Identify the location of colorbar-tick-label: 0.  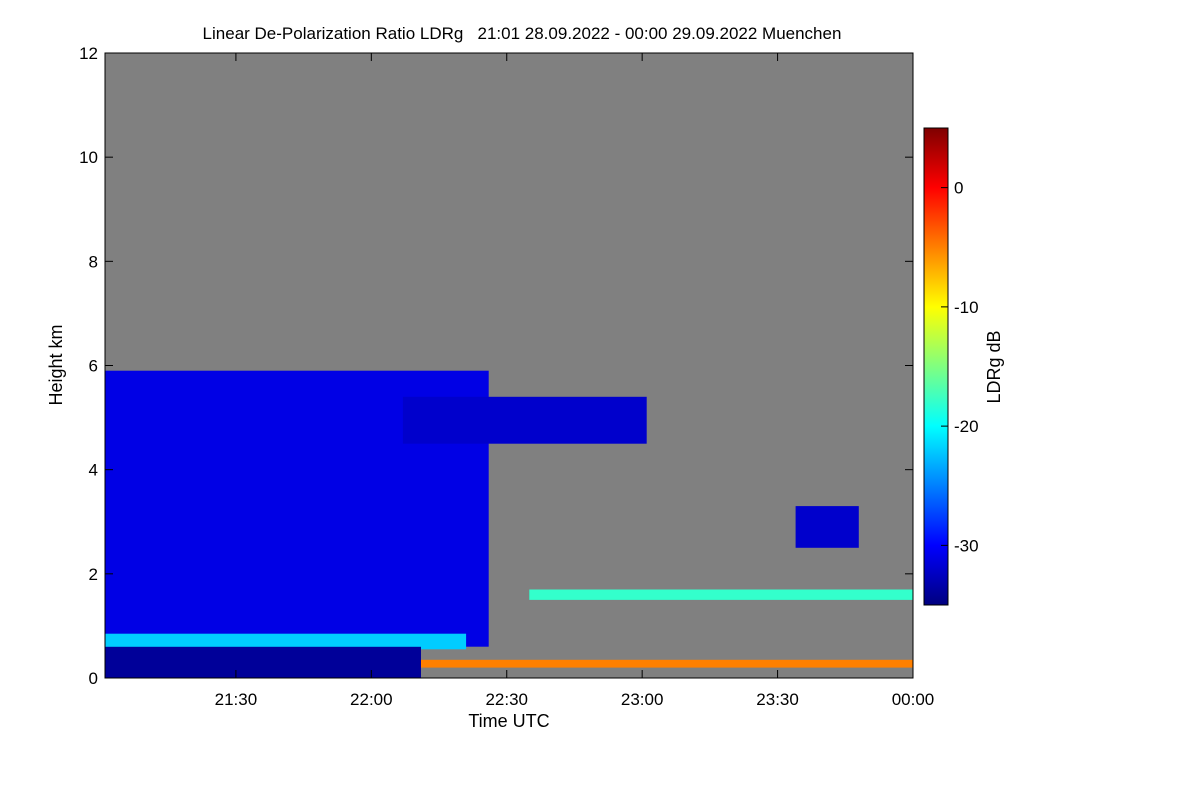
(958, 188).